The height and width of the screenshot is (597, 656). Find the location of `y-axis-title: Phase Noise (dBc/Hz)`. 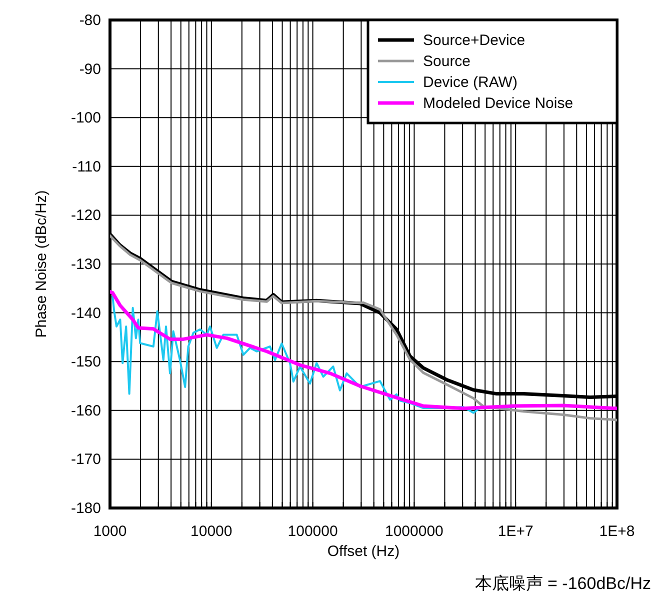

y-axis-title: Phase Noise (dBc/Hz) is located at coordinates (41, 264).